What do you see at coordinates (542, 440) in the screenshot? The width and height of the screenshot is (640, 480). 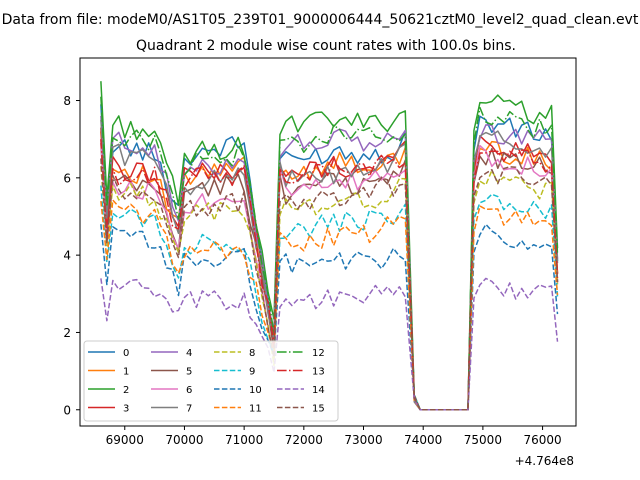 I see `x-tick-label: 76000` at bounding box center [542, 440].